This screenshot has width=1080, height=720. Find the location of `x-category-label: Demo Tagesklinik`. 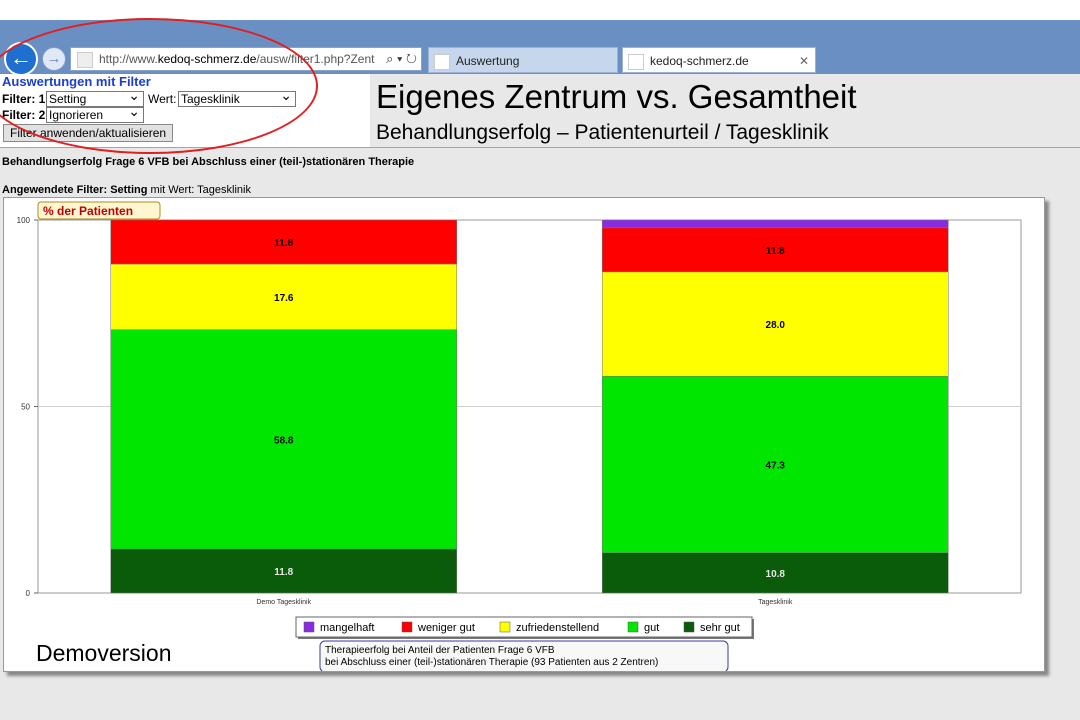

x-category-label: Demo Tagesklinik is located at coordinates (283, 602).